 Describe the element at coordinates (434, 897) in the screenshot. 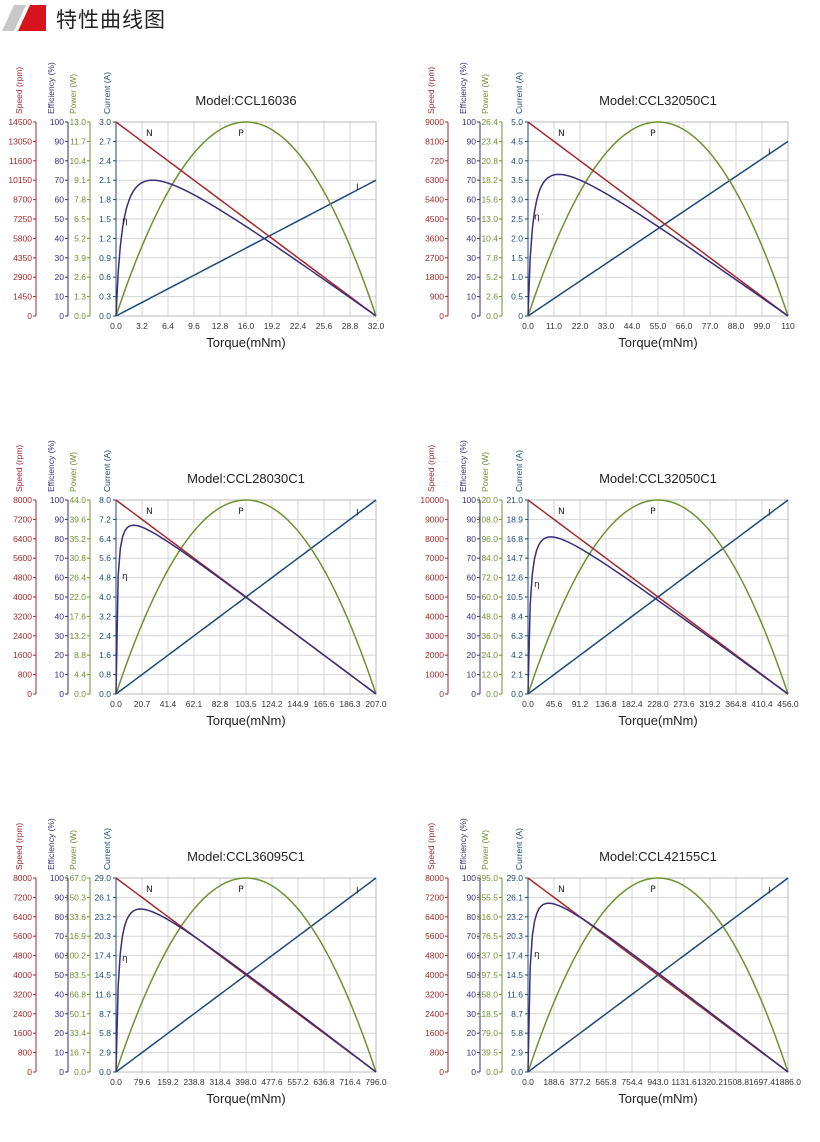

I see `speed-tick-label: 7200` at that location.